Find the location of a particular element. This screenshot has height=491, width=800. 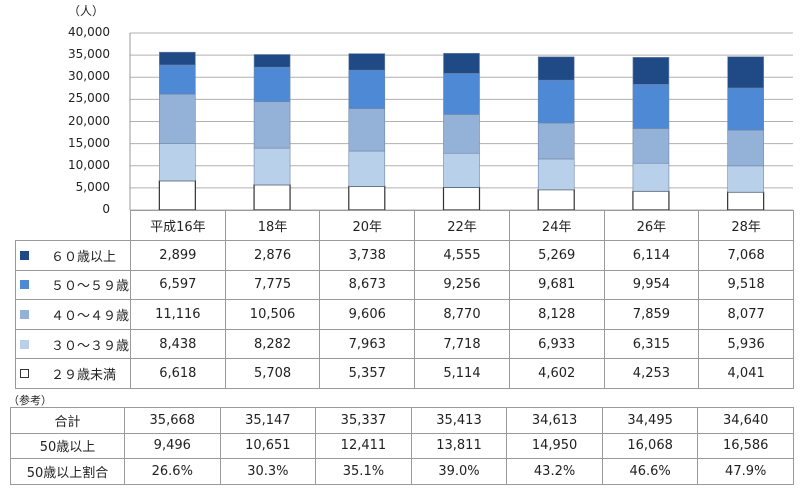

legend-entry: ３０～３９歳 is located at coordinates (73, 344).